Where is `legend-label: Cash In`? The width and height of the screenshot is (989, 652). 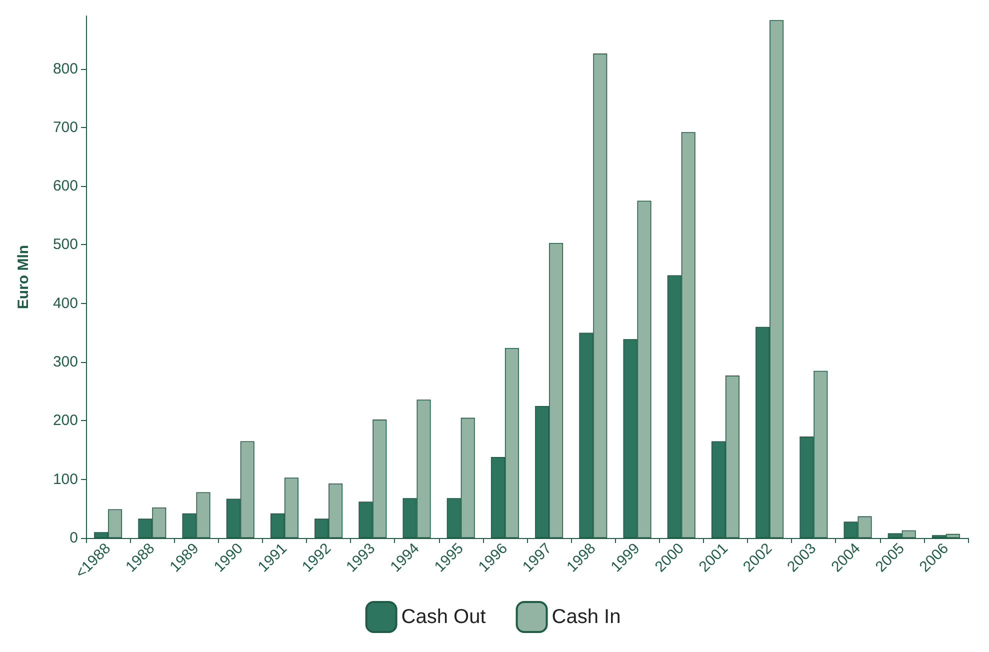 legend-label: Cash In is located at coordinates (586, 617).